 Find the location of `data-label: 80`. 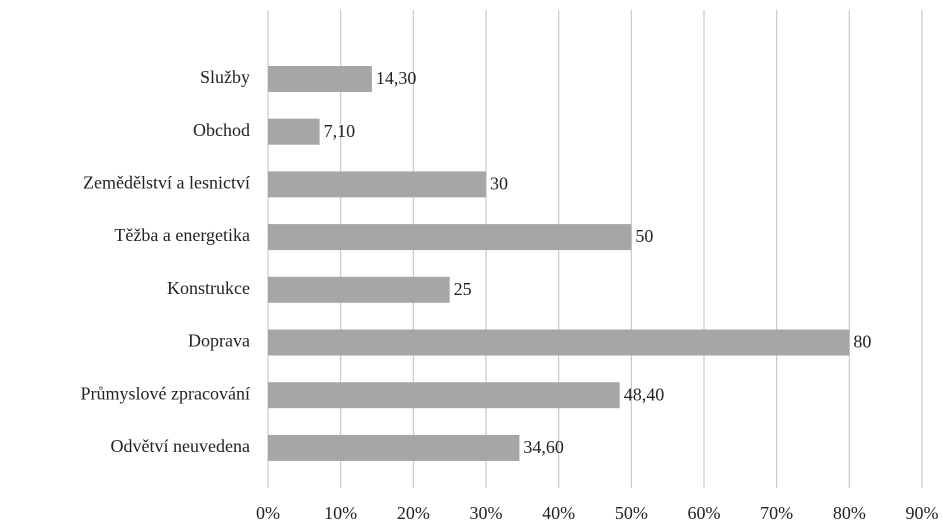

data-label: 80 is located at coordinates (862, 342).